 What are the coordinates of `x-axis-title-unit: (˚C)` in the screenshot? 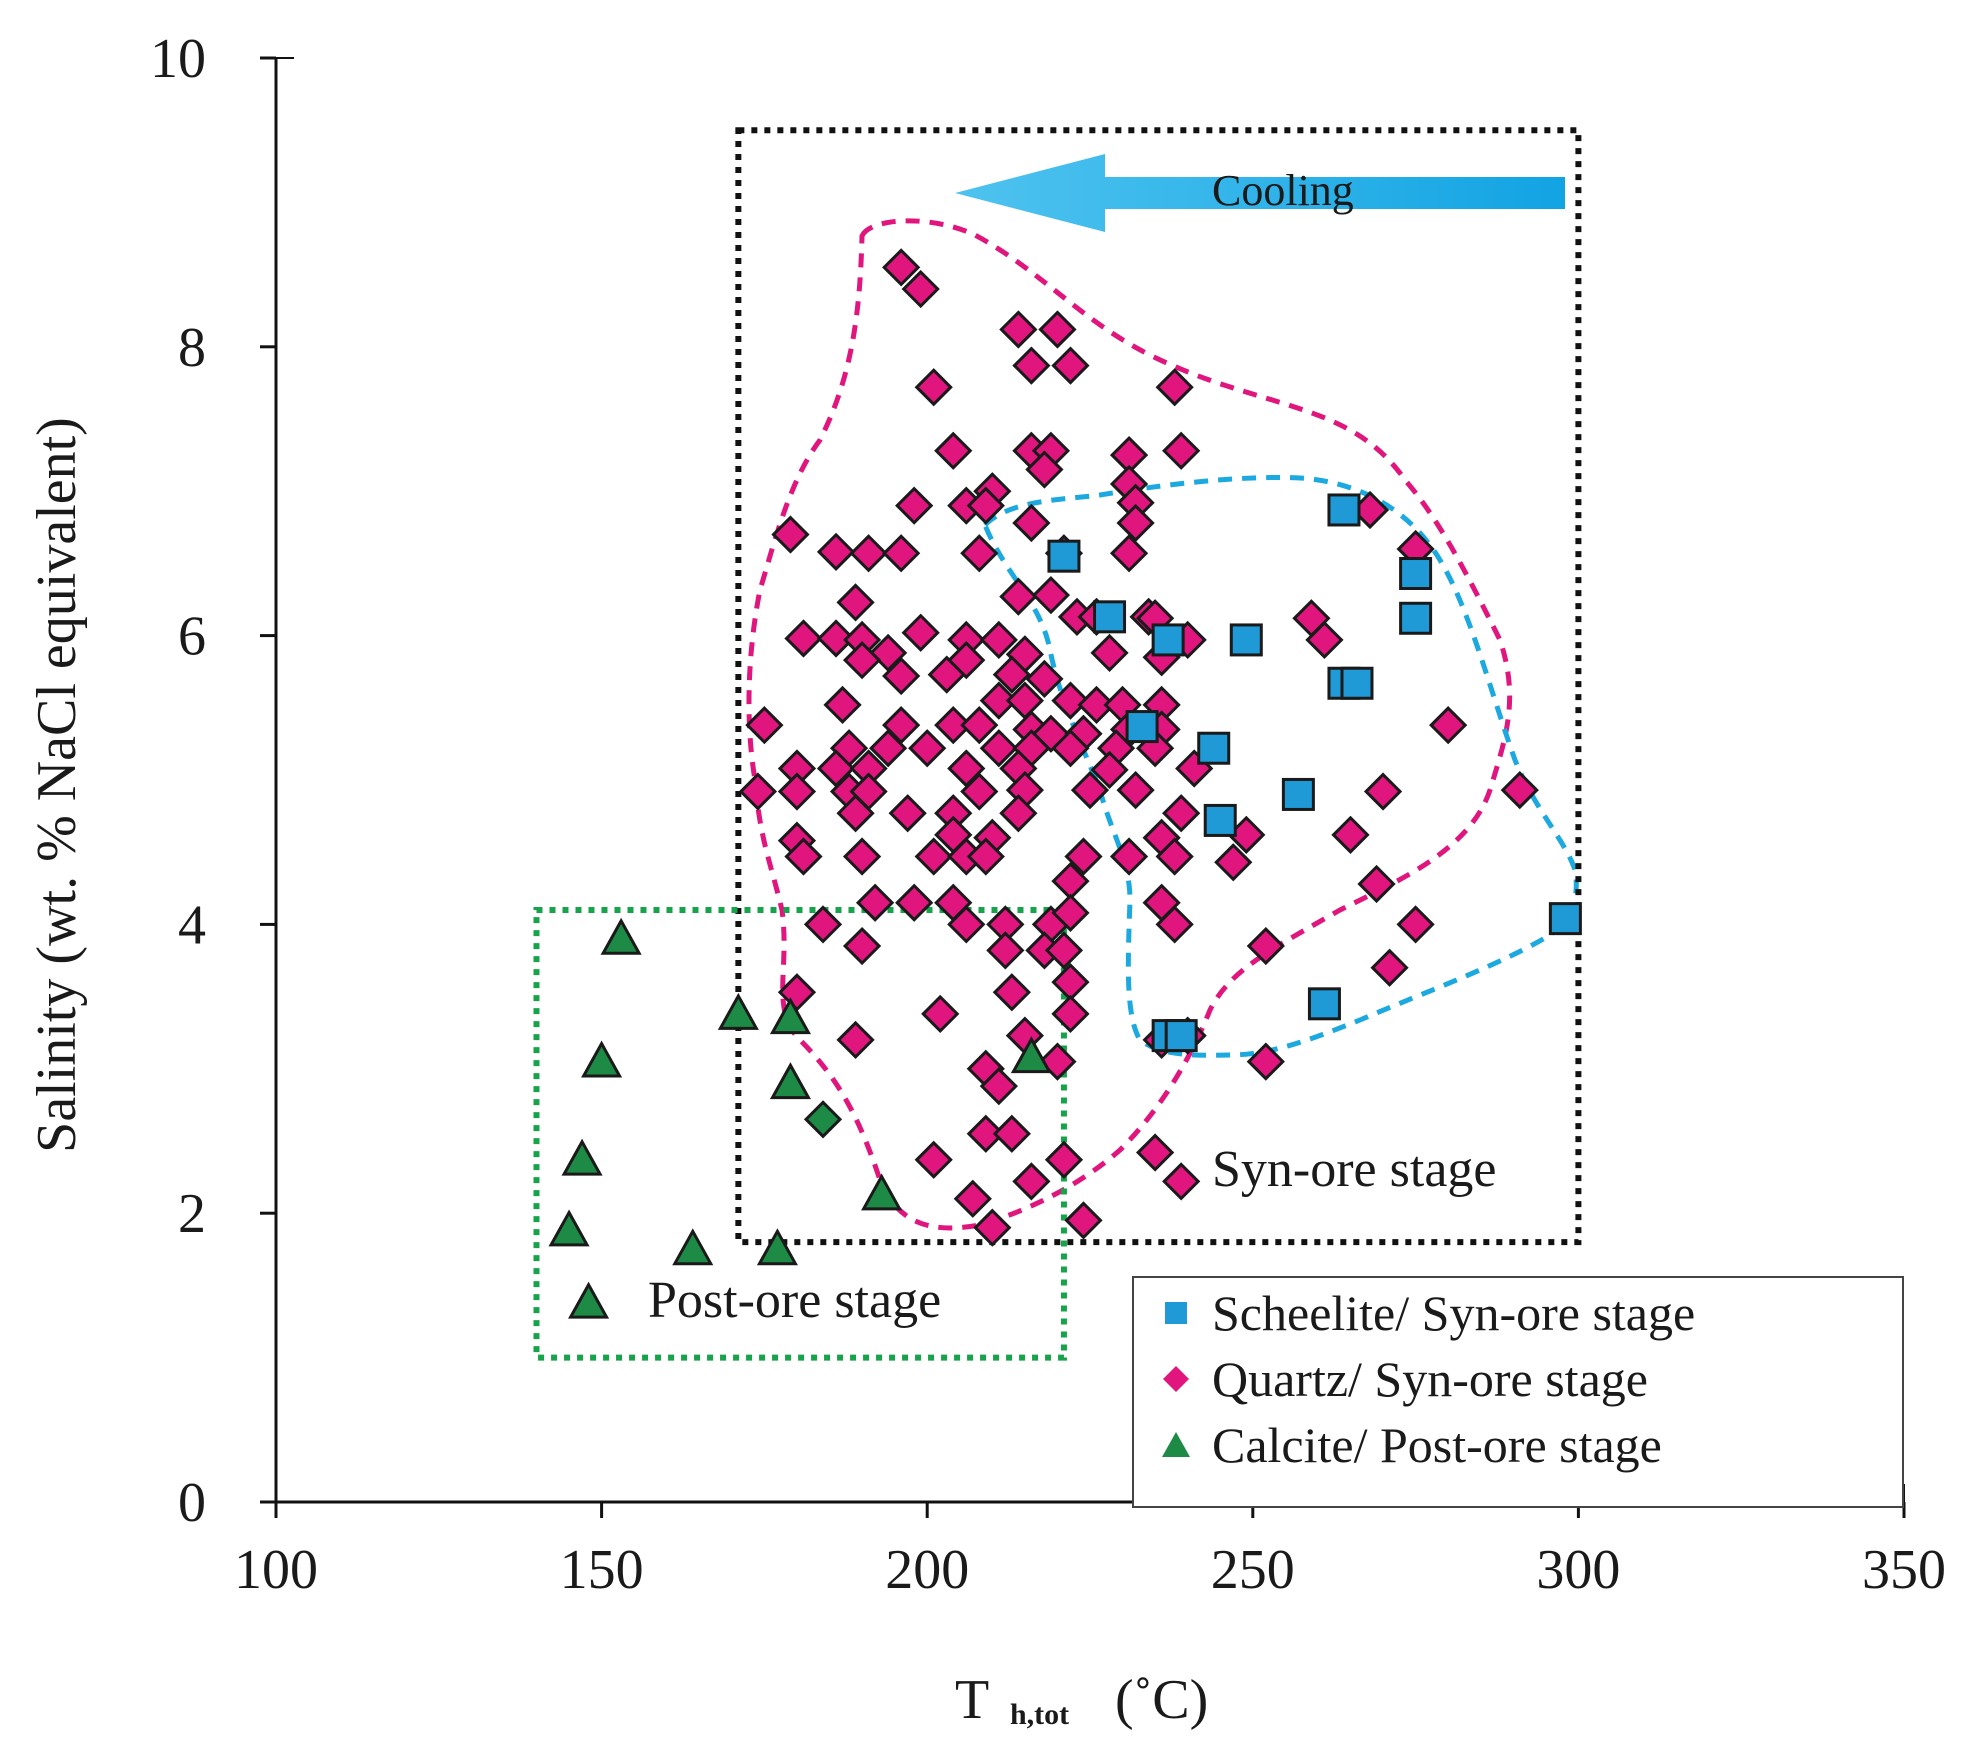 It's located at (1161, 1700).